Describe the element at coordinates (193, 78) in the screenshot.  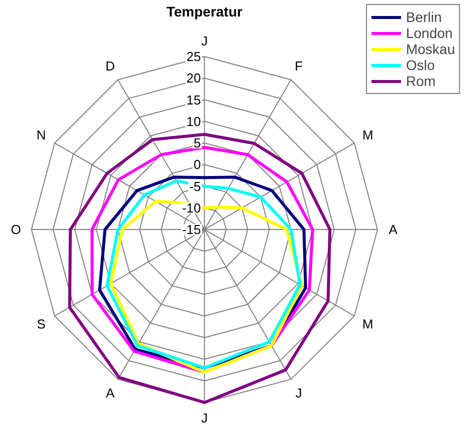
I see `y-tick-label: 20` at that location.